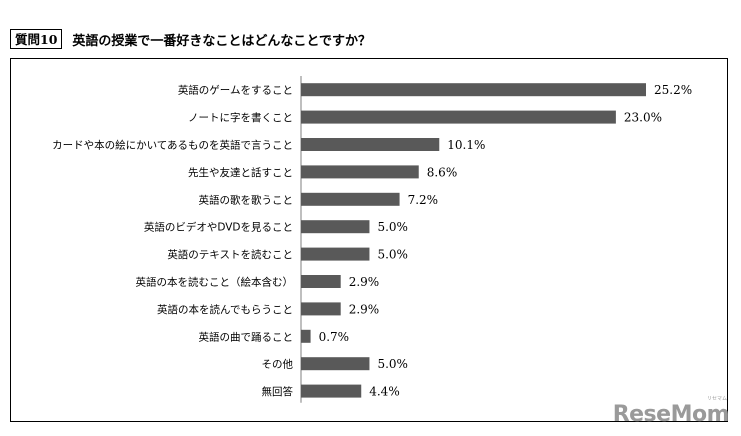  What do you see at coordinates (172, 145) in the screenshot?
I see `category-label: カードや本の絵にかいてあるものを英語で言うこと` at bounding box center [172, 145].